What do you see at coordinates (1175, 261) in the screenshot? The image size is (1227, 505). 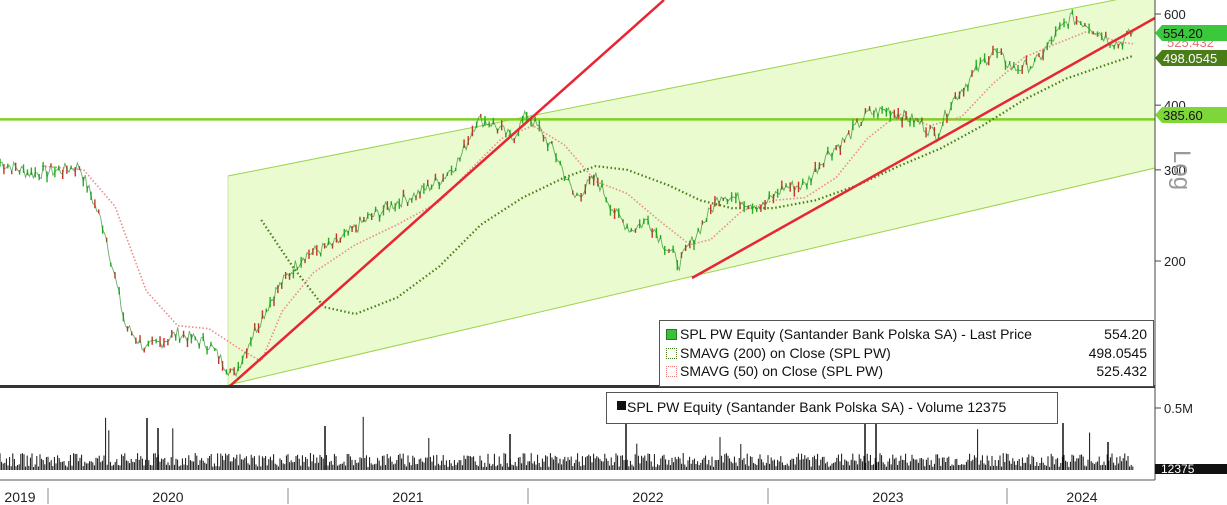 I see `y-tick-label: 200` at bounding box center [1175, 261].